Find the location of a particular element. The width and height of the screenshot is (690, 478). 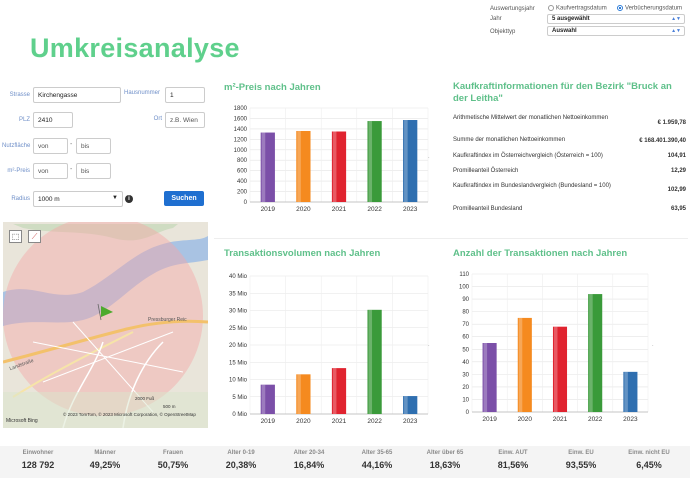

stat-alter-20-34: Alter 20-34 16,84% is located at coordinates (309, 460).